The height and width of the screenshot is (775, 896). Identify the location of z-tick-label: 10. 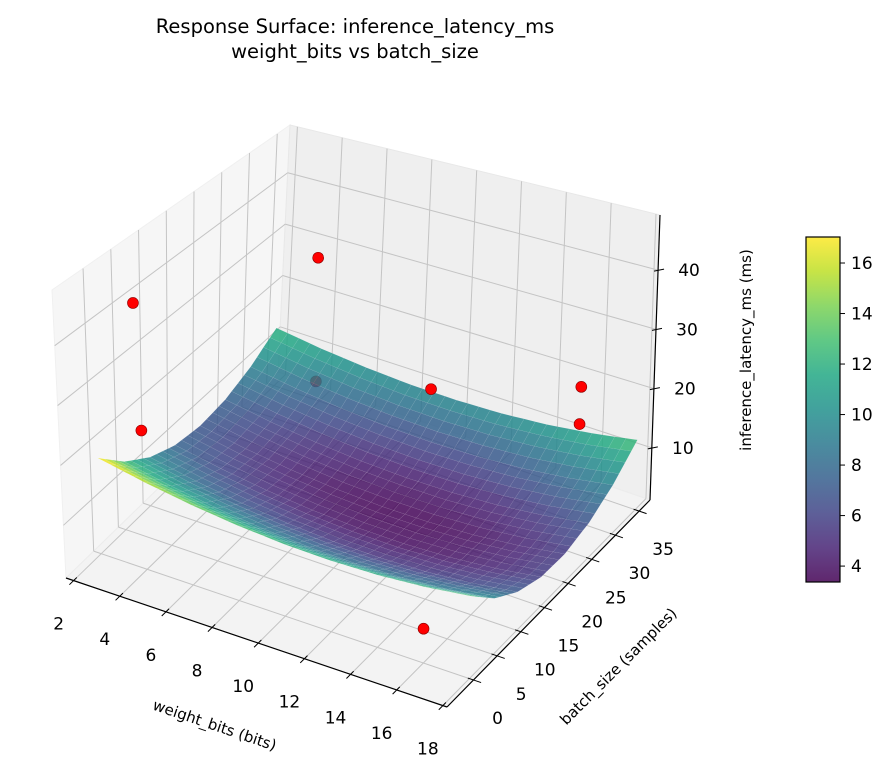
(683, 449).